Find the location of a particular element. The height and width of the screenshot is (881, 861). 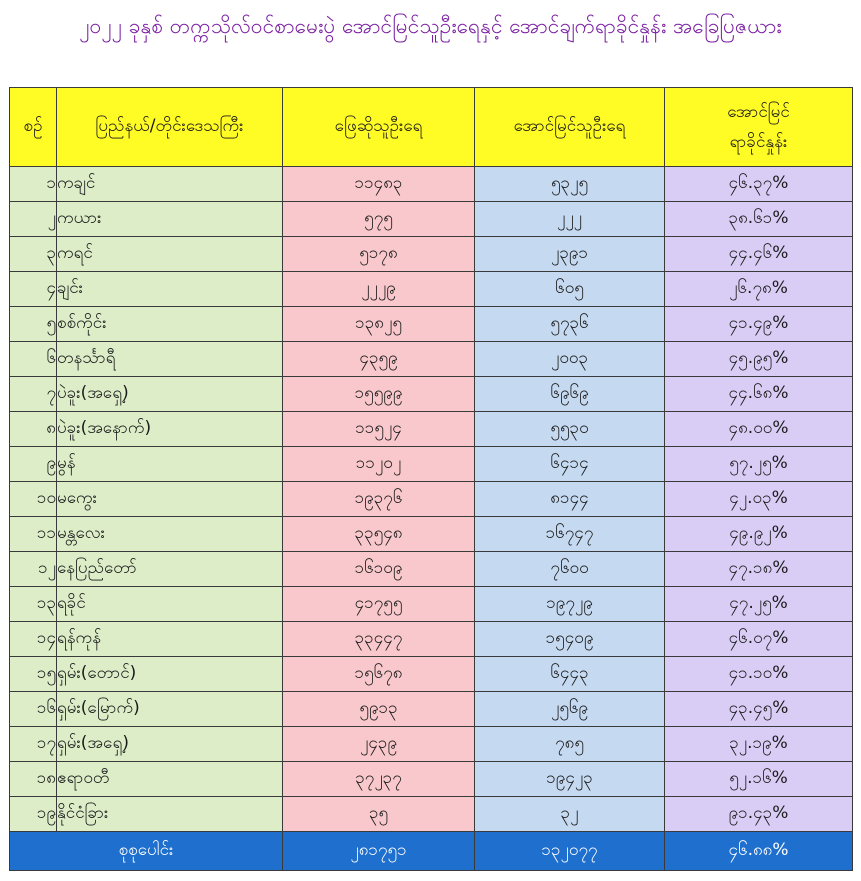

passed-count-cell: ၈၁၄၄ is located at coordinates (569, 499).